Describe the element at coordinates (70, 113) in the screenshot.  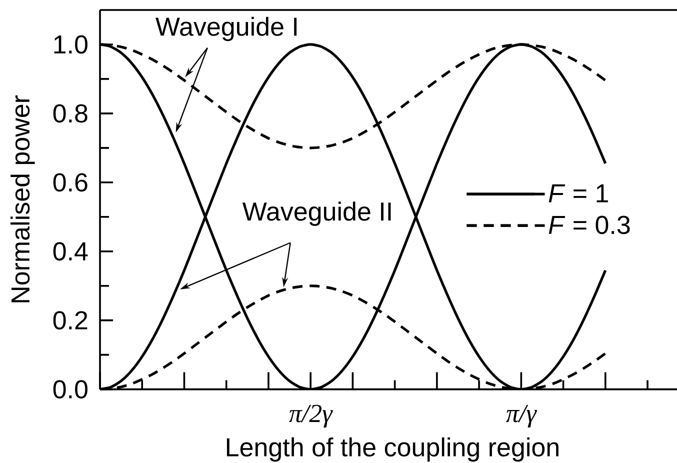
I see `y-tick-label: 0.8` at that location.